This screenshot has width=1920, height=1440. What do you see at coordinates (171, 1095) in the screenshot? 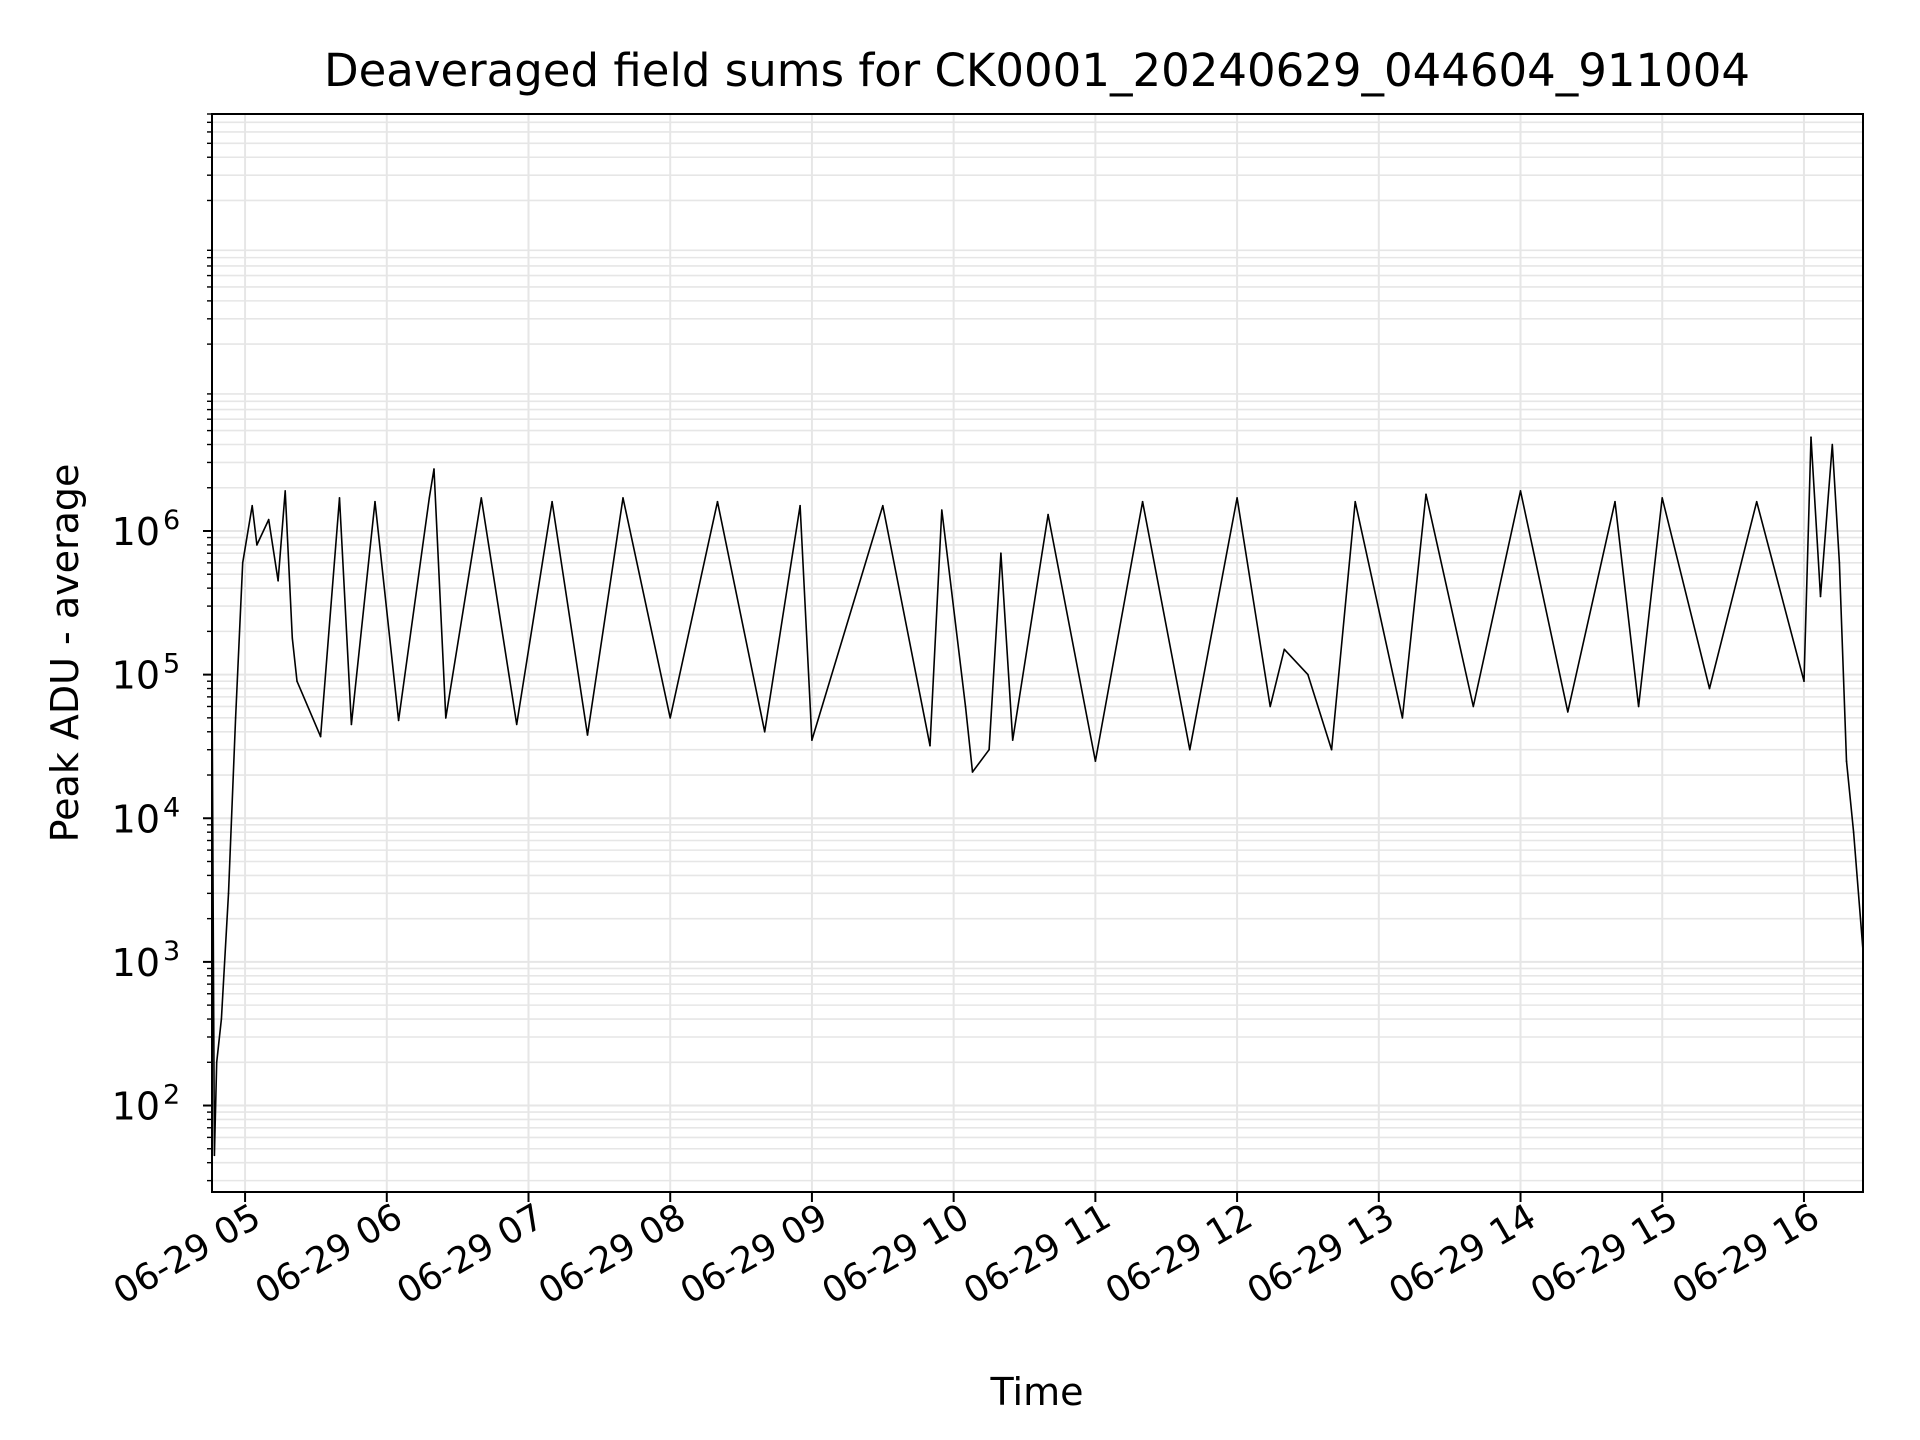
I see `y-tick-label-exponent: 2` at bounding box center [171, 1095].